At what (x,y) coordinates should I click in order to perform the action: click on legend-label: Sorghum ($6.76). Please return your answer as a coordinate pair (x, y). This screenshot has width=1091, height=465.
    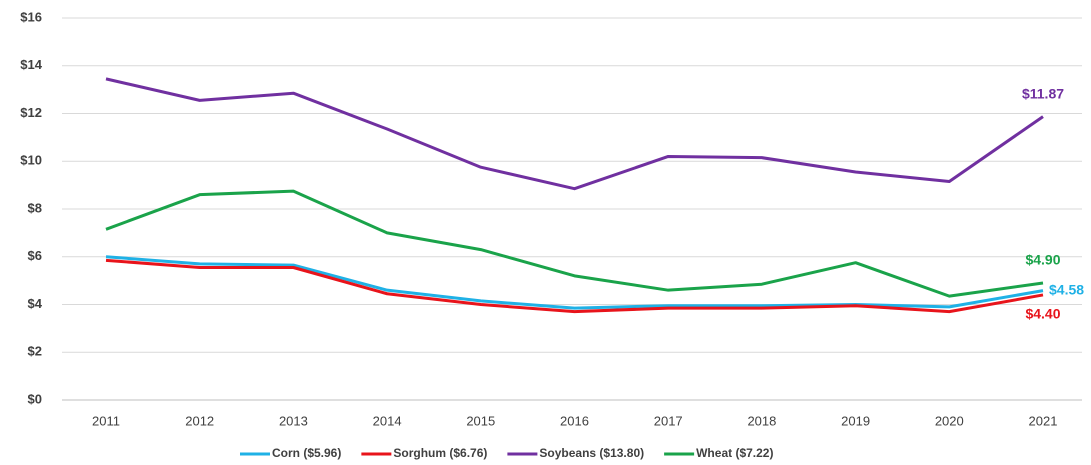
    Looking at the image, I should click on (440, 453).